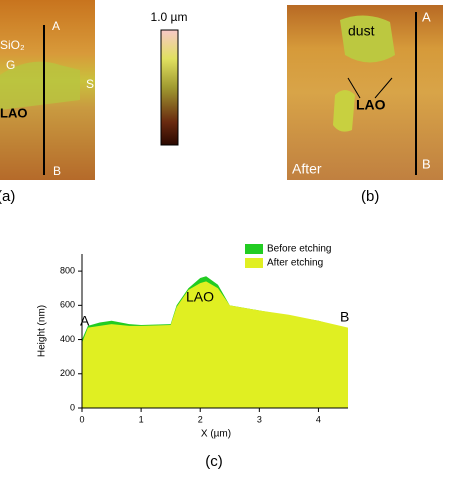  Describe the element at coordinates (214, 461) in the screenshot. I see `panel-label: (c)` at that location.